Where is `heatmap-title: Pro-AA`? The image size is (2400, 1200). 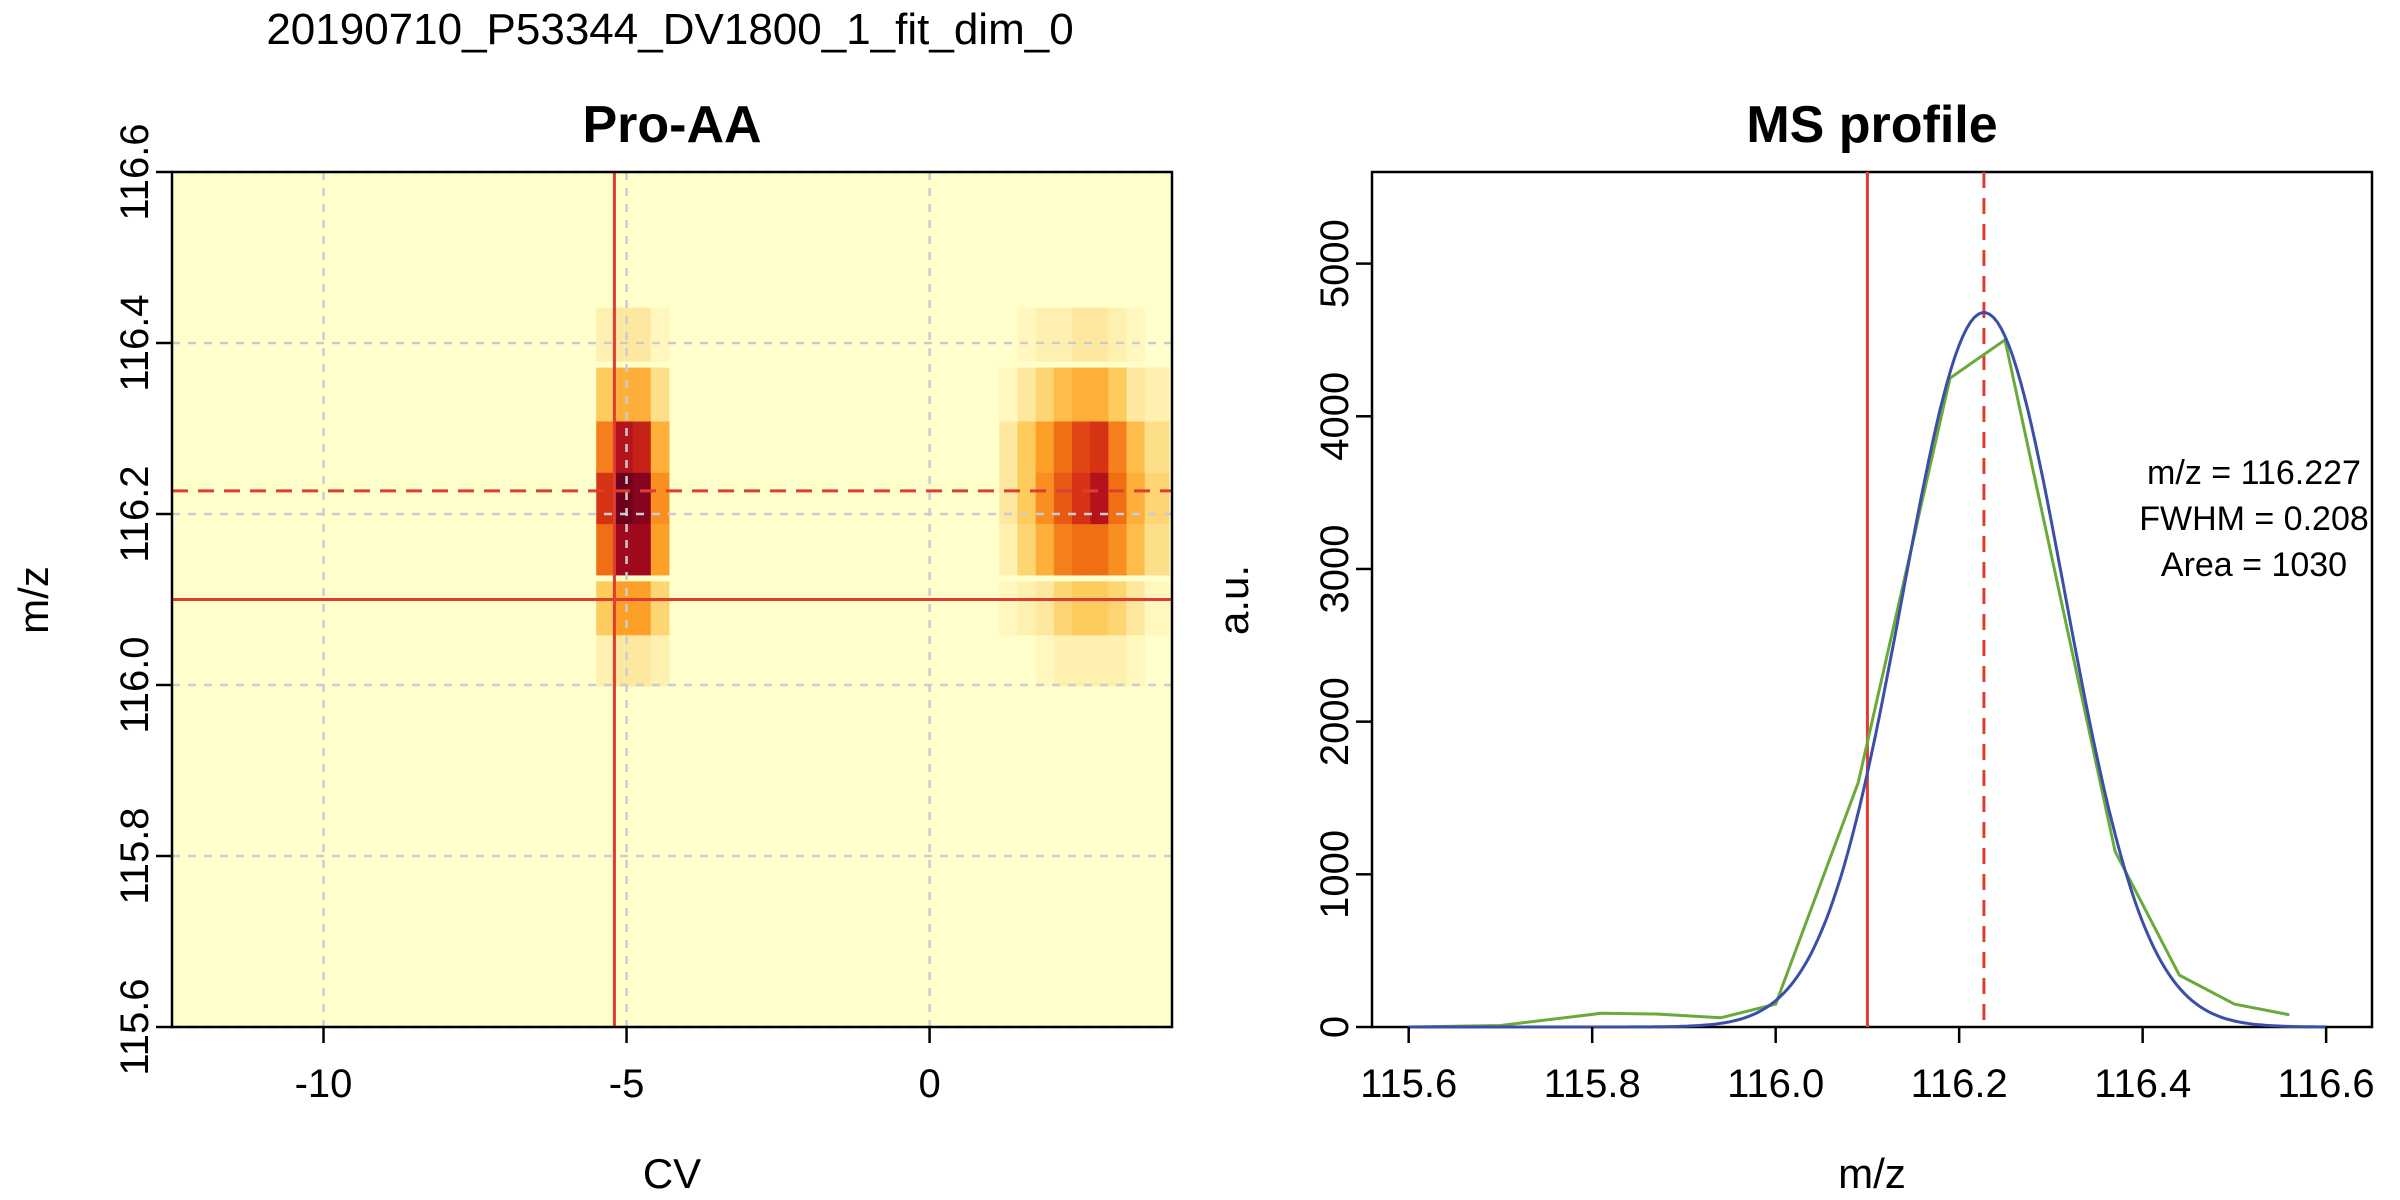
heatmap-title: Pro-AA is located at coordinates (671, 125).